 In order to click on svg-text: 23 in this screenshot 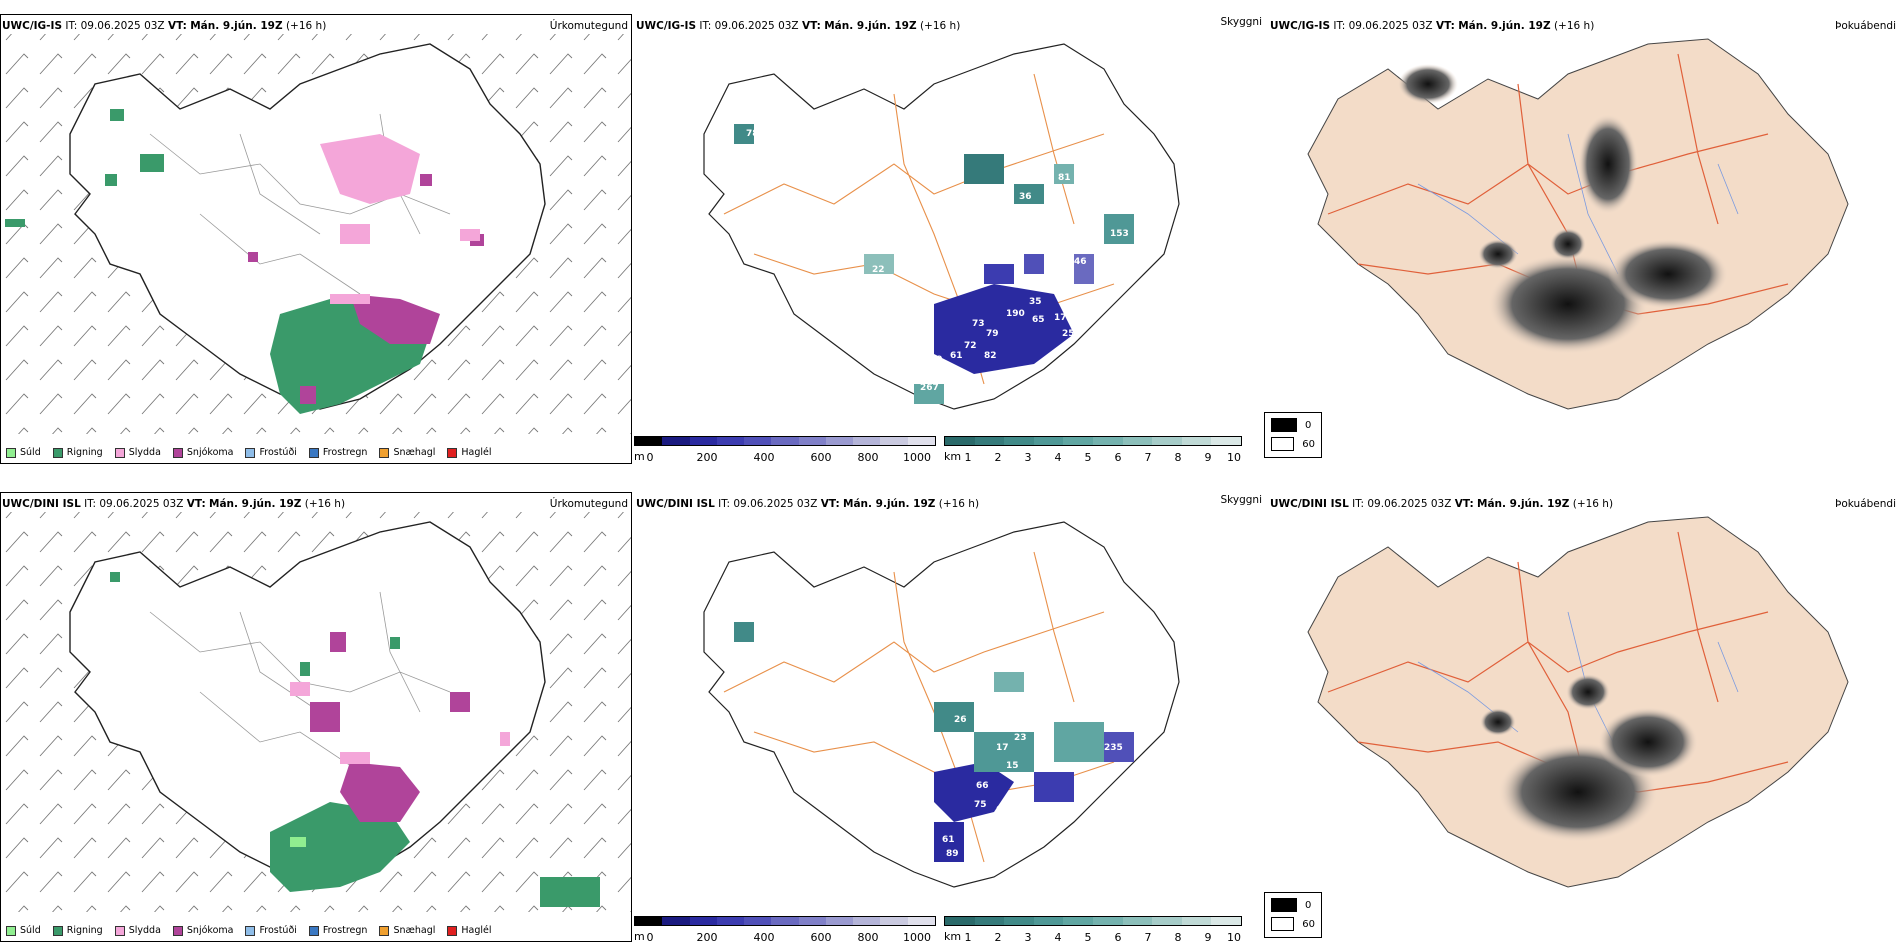, I will do `click(1020, 738)`.